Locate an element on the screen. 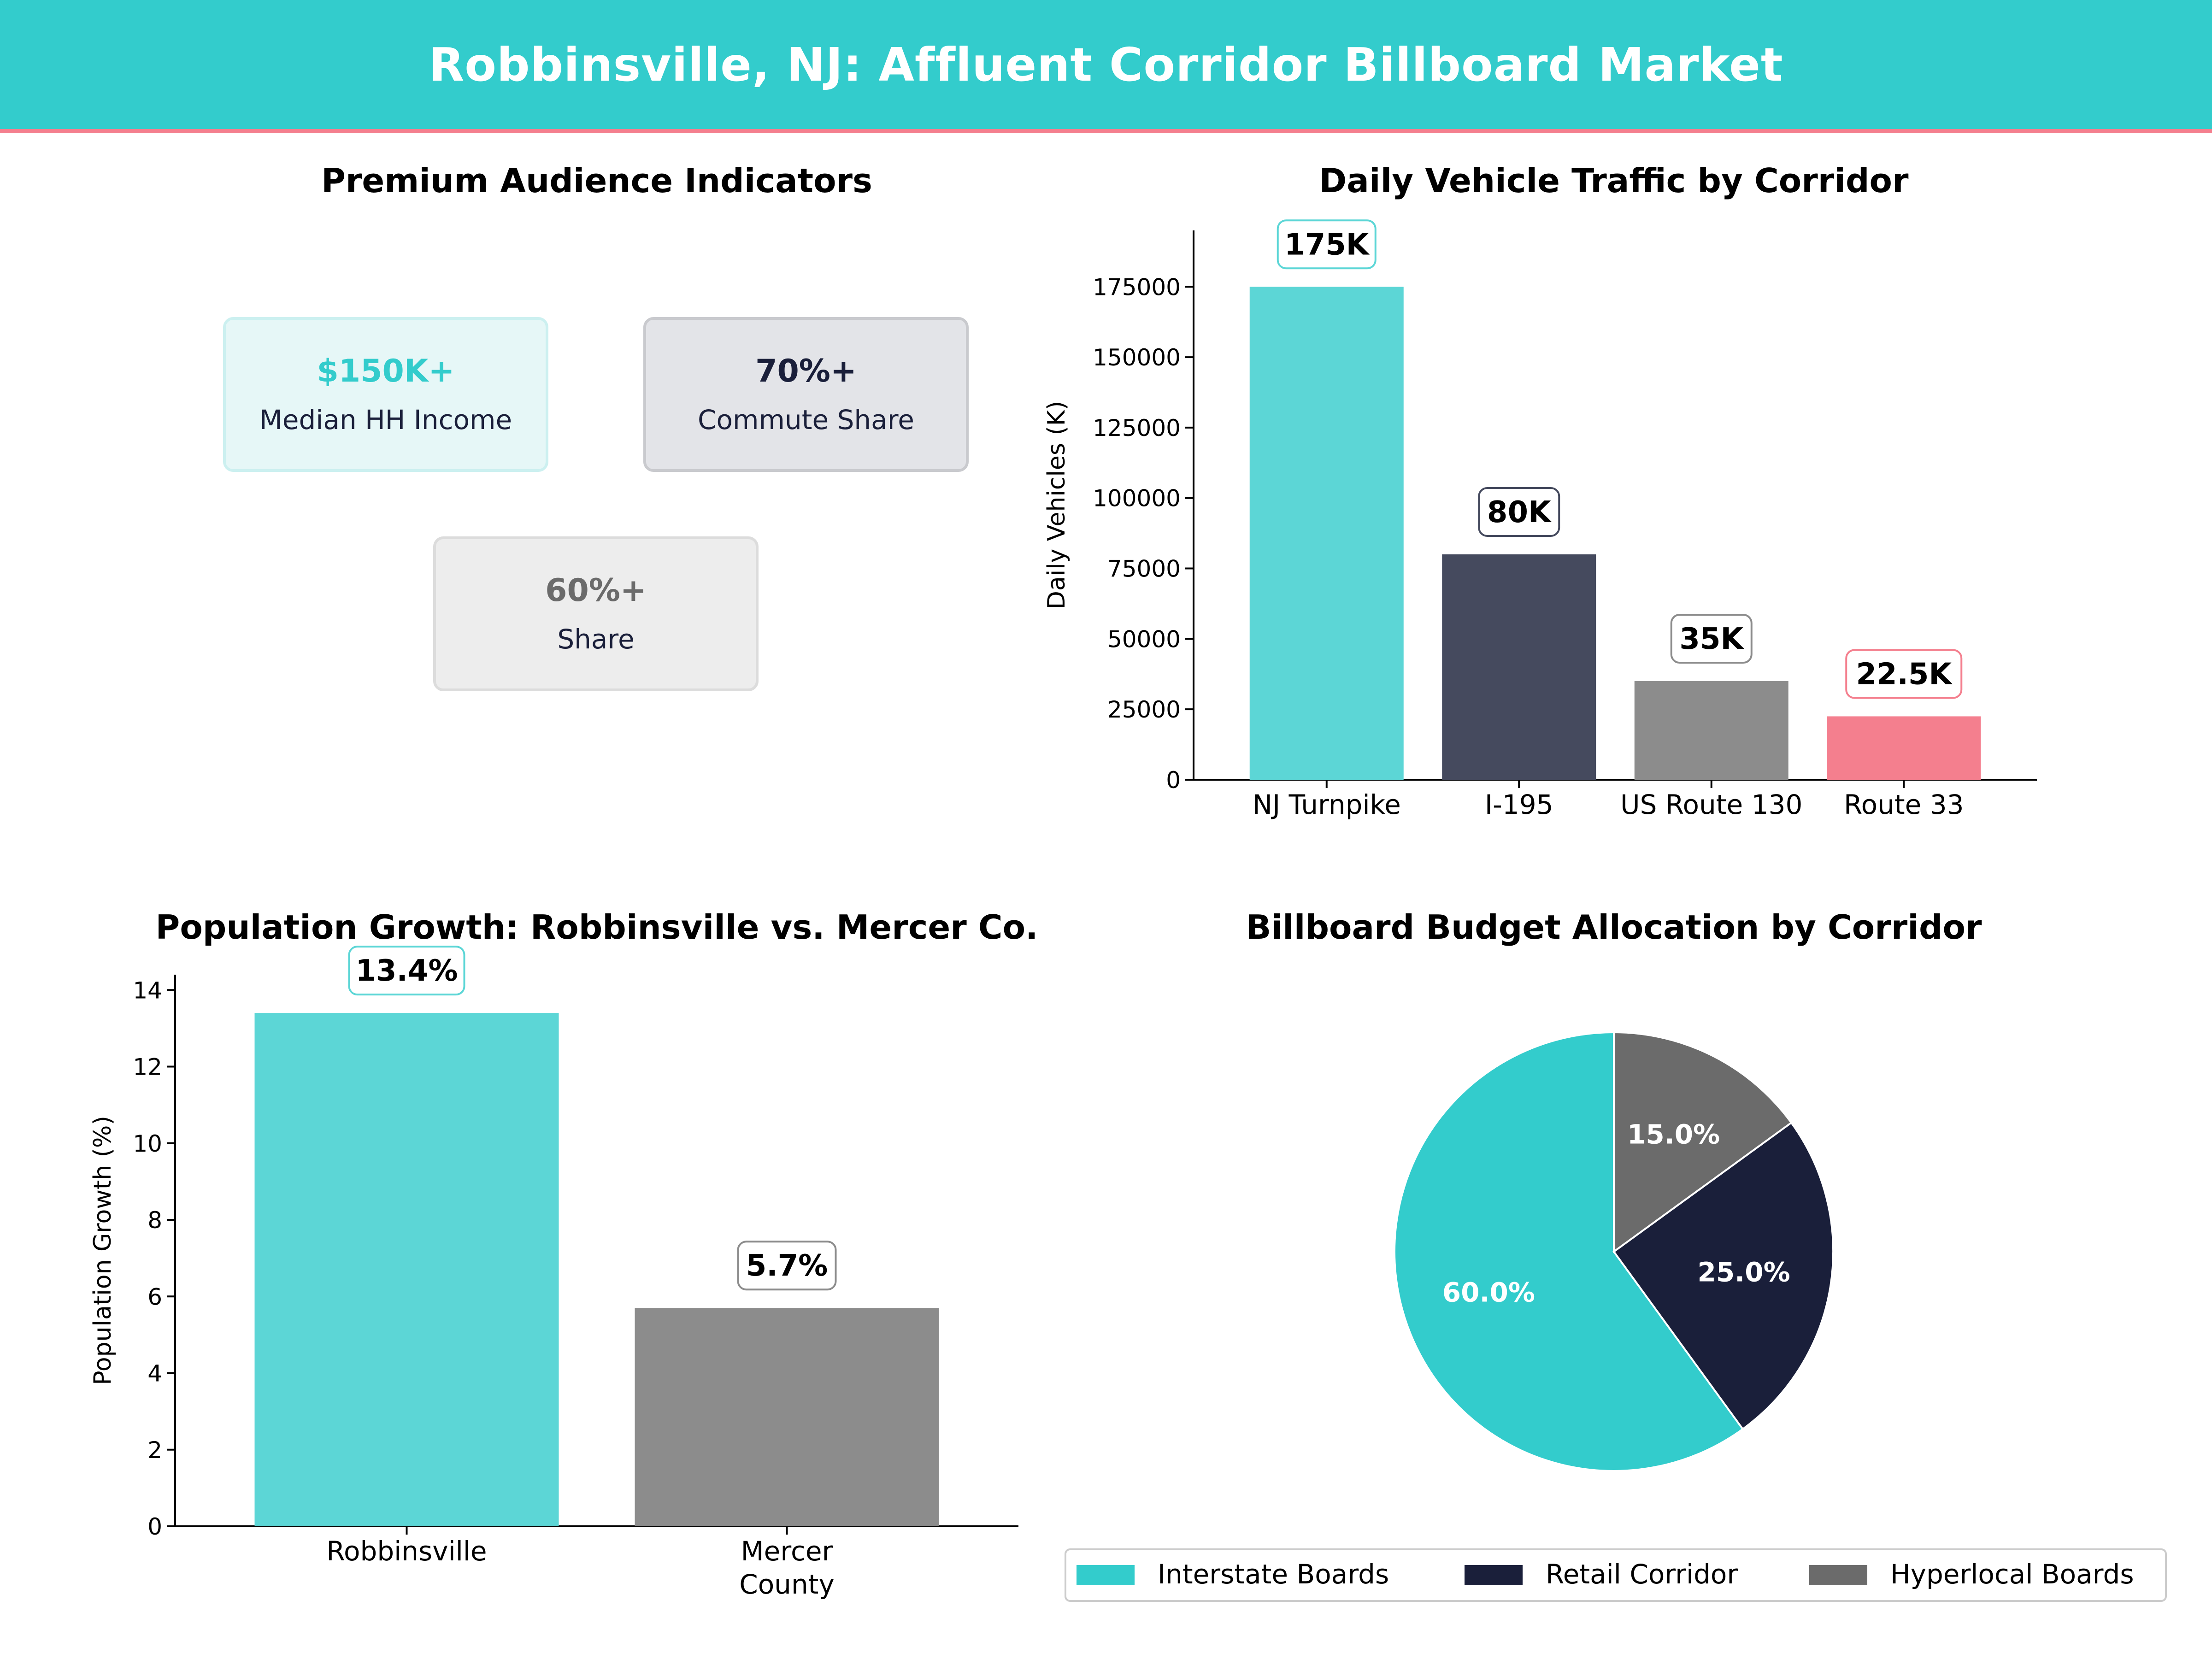 The width and height of the screenshot is (2212, 1659). x-tick-label: Robbinsville is located at coordinates (406, 1551).